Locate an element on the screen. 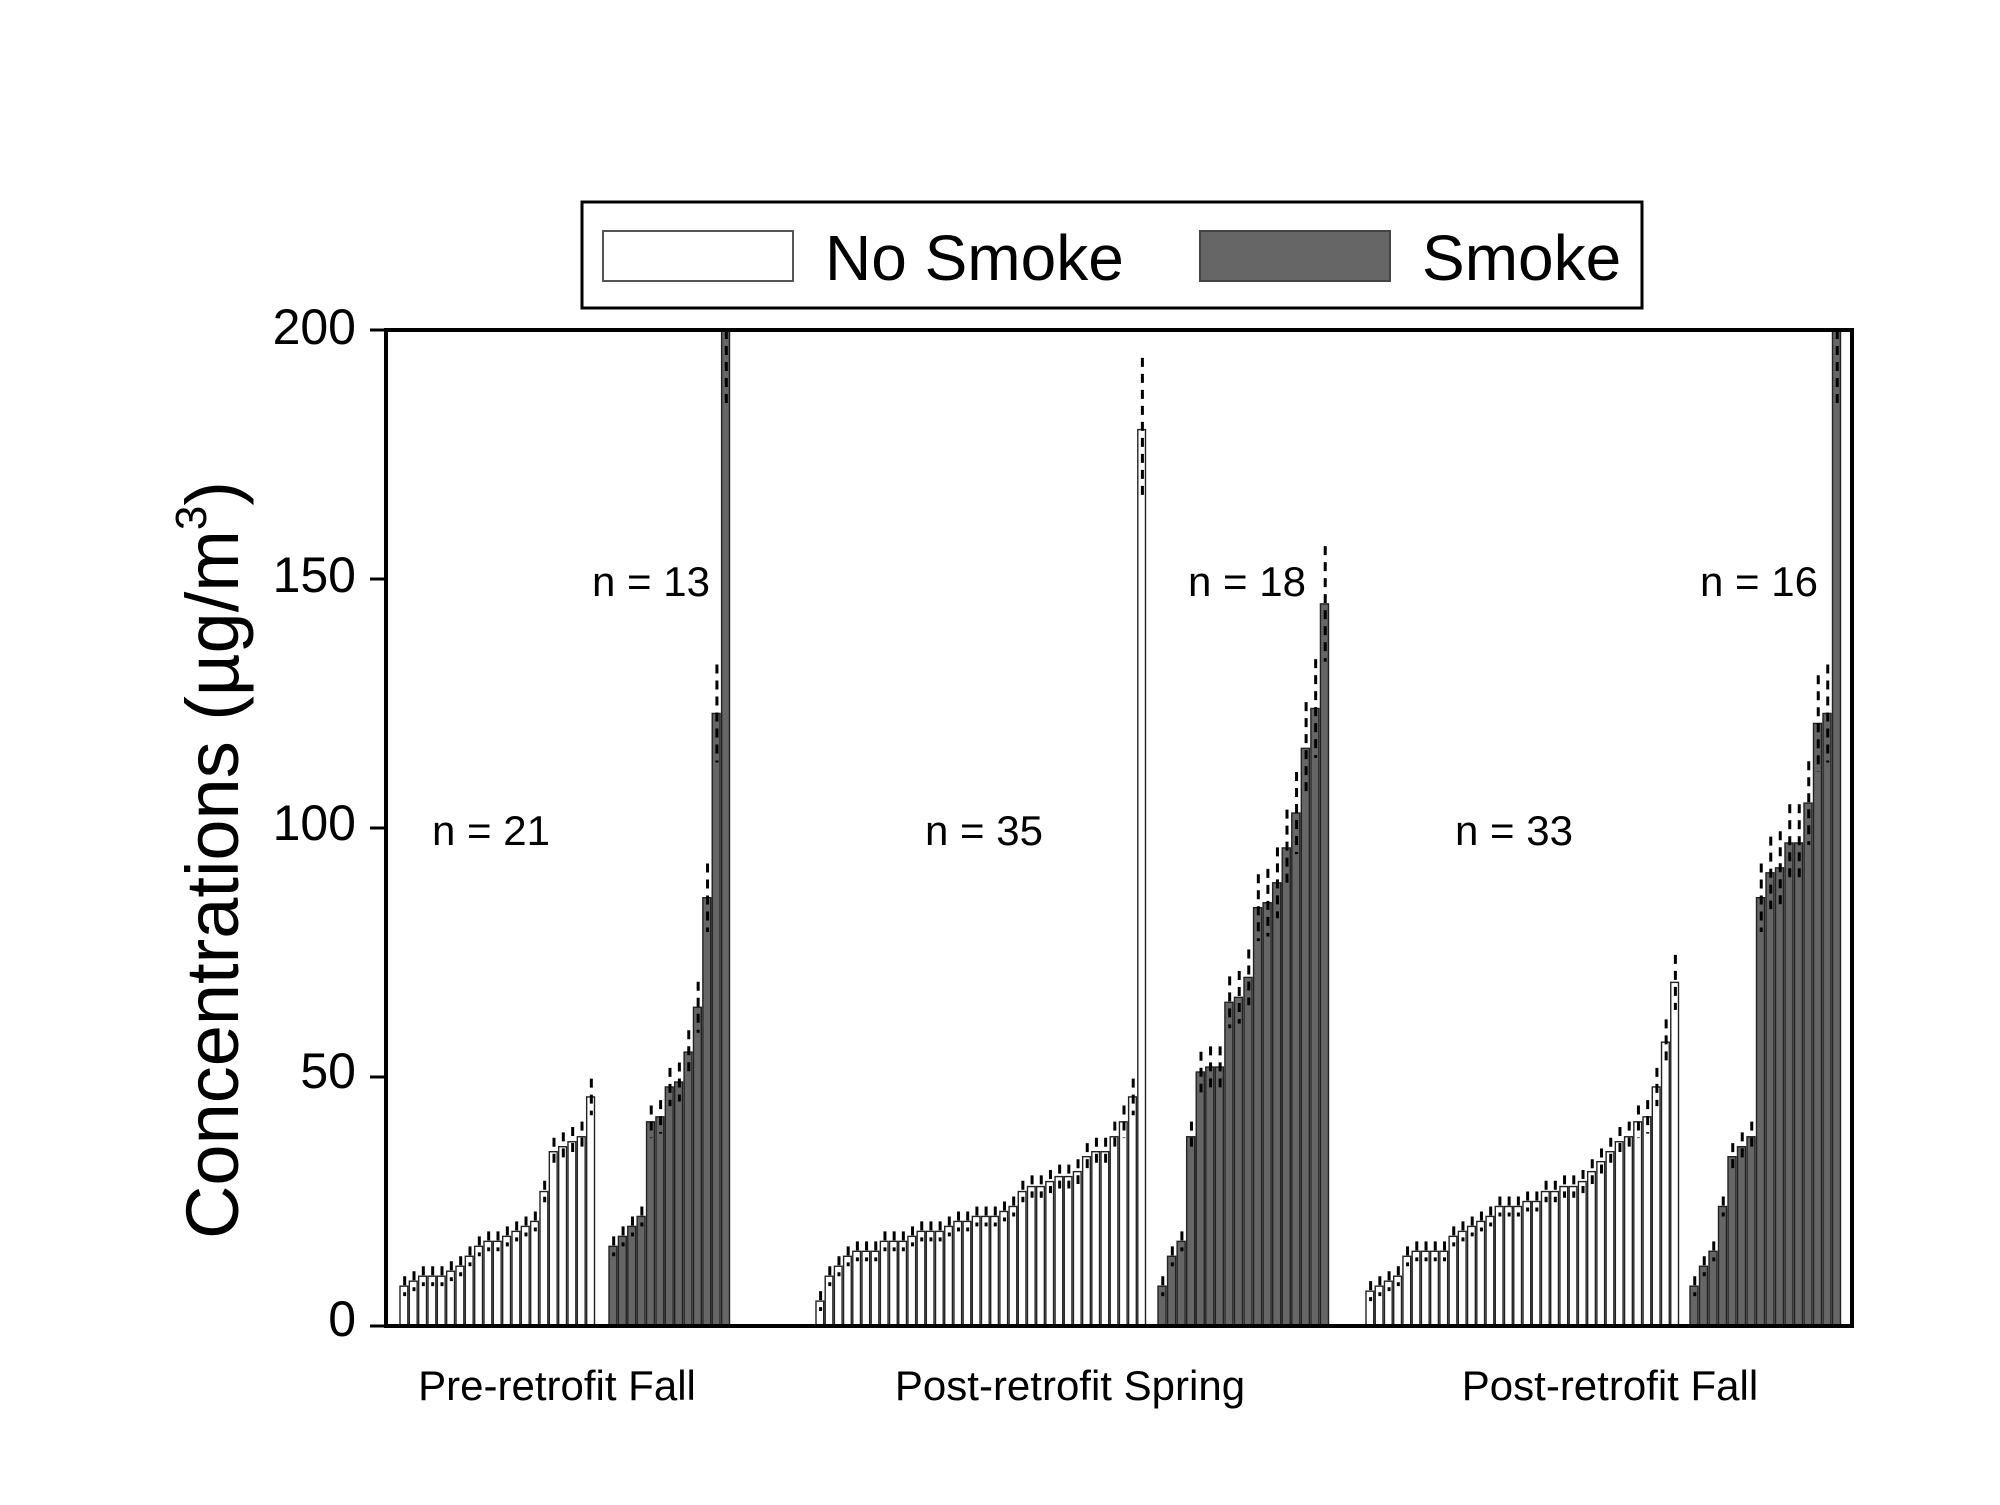 The image size is (2000, 1505). legend-label-smoke: Smoke is located at coordinates (1521, 258).